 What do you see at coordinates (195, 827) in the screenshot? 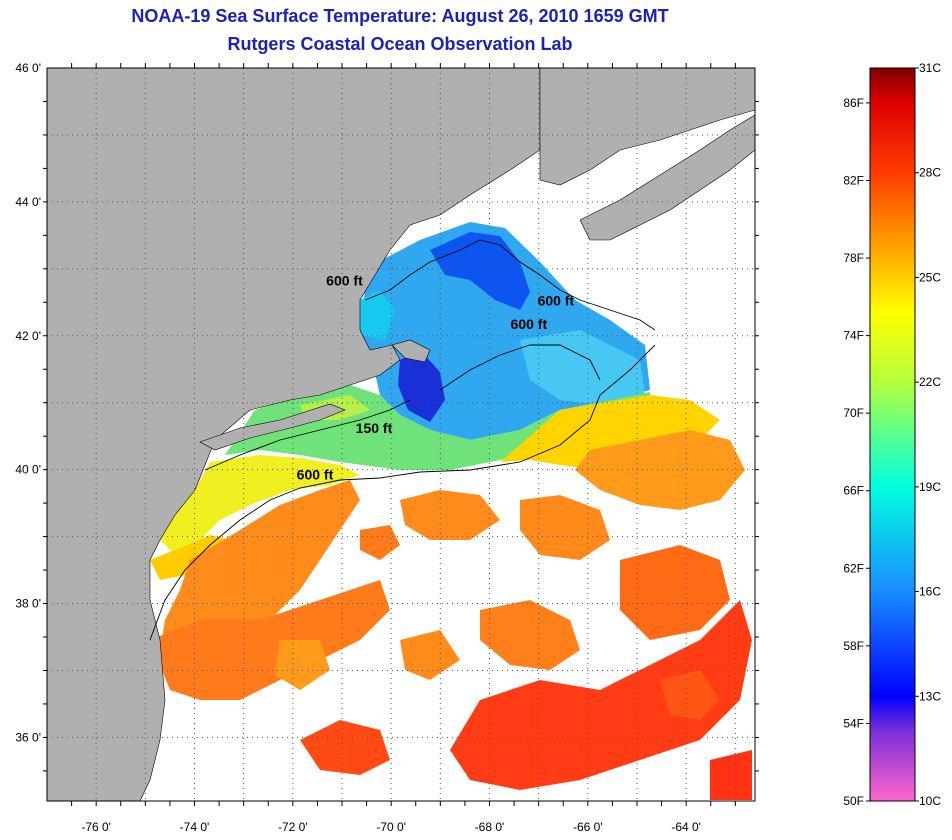
I see `lon-label: -74 0'` at bounding box center [195, 827].